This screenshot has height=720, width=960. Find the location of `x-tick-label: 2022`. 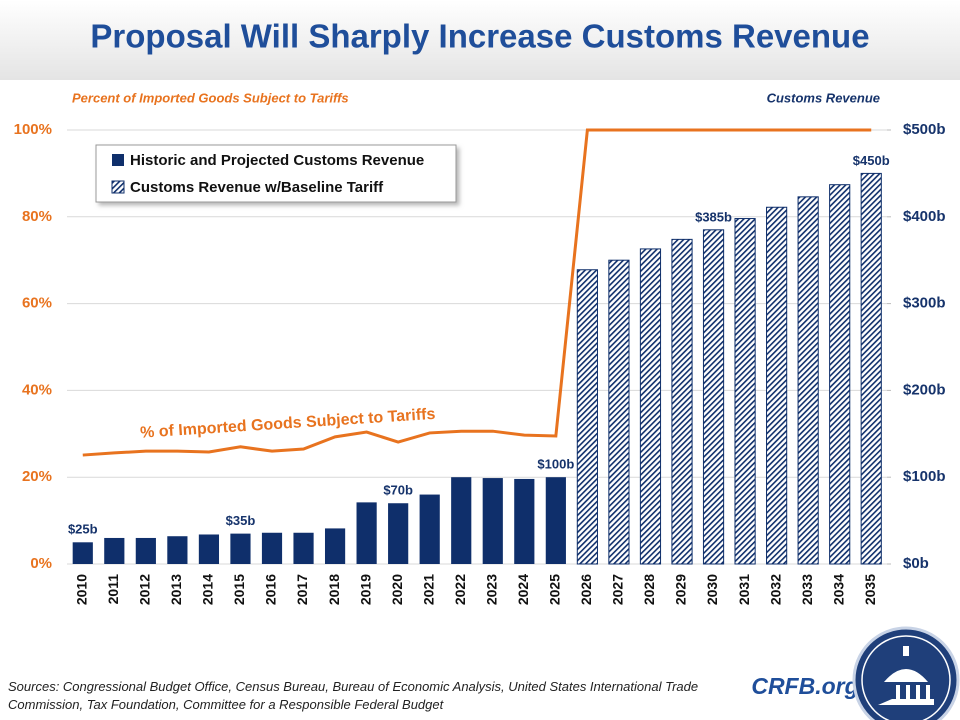

x-tick-label: 2022 is located at coordinates (460, 589).